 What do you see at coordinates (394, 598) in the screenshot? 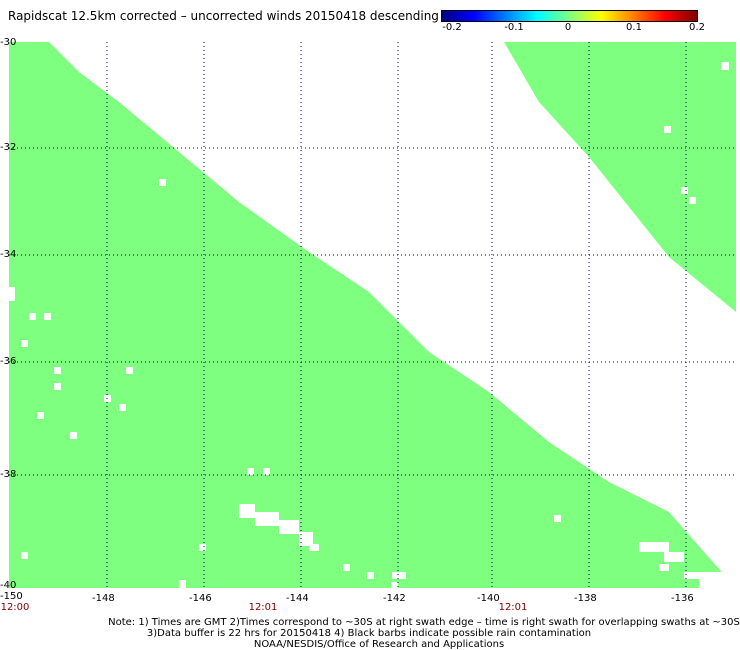
I see `lon-tick-label: -142` at bounding box center [394, 598].